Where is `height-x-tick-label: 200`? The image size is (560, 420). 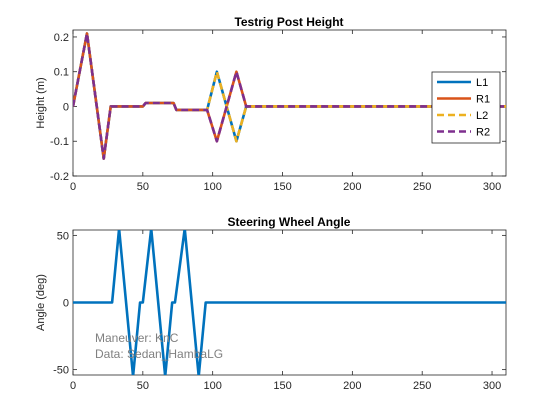 height-x-tick-label: 200 is located at coordinates (352, 187).